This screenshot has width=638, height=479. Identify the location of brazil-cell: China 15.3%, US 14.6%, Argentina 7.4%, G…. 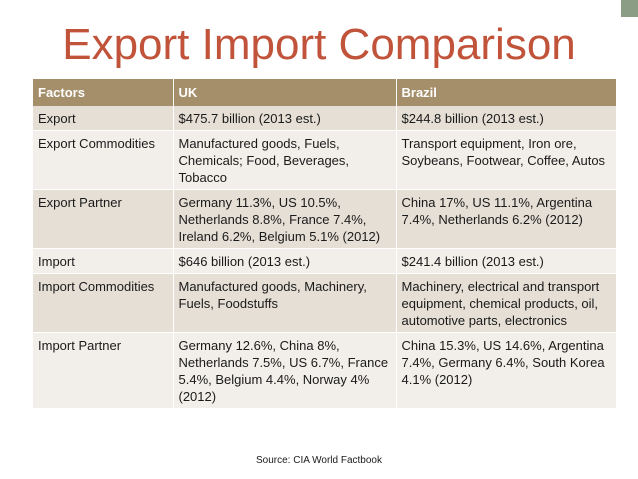
(505, 370).